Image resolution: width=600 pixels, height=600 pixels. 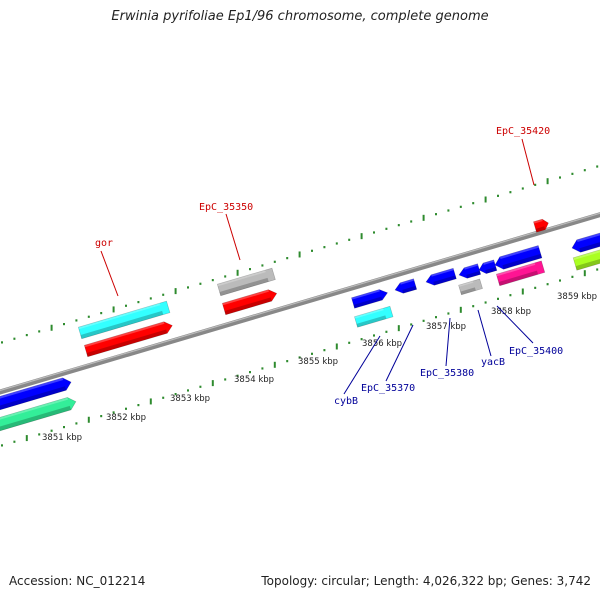 I want to click on gene-label-EpC_35420: EpC_35420, so click(x=523, y=131).